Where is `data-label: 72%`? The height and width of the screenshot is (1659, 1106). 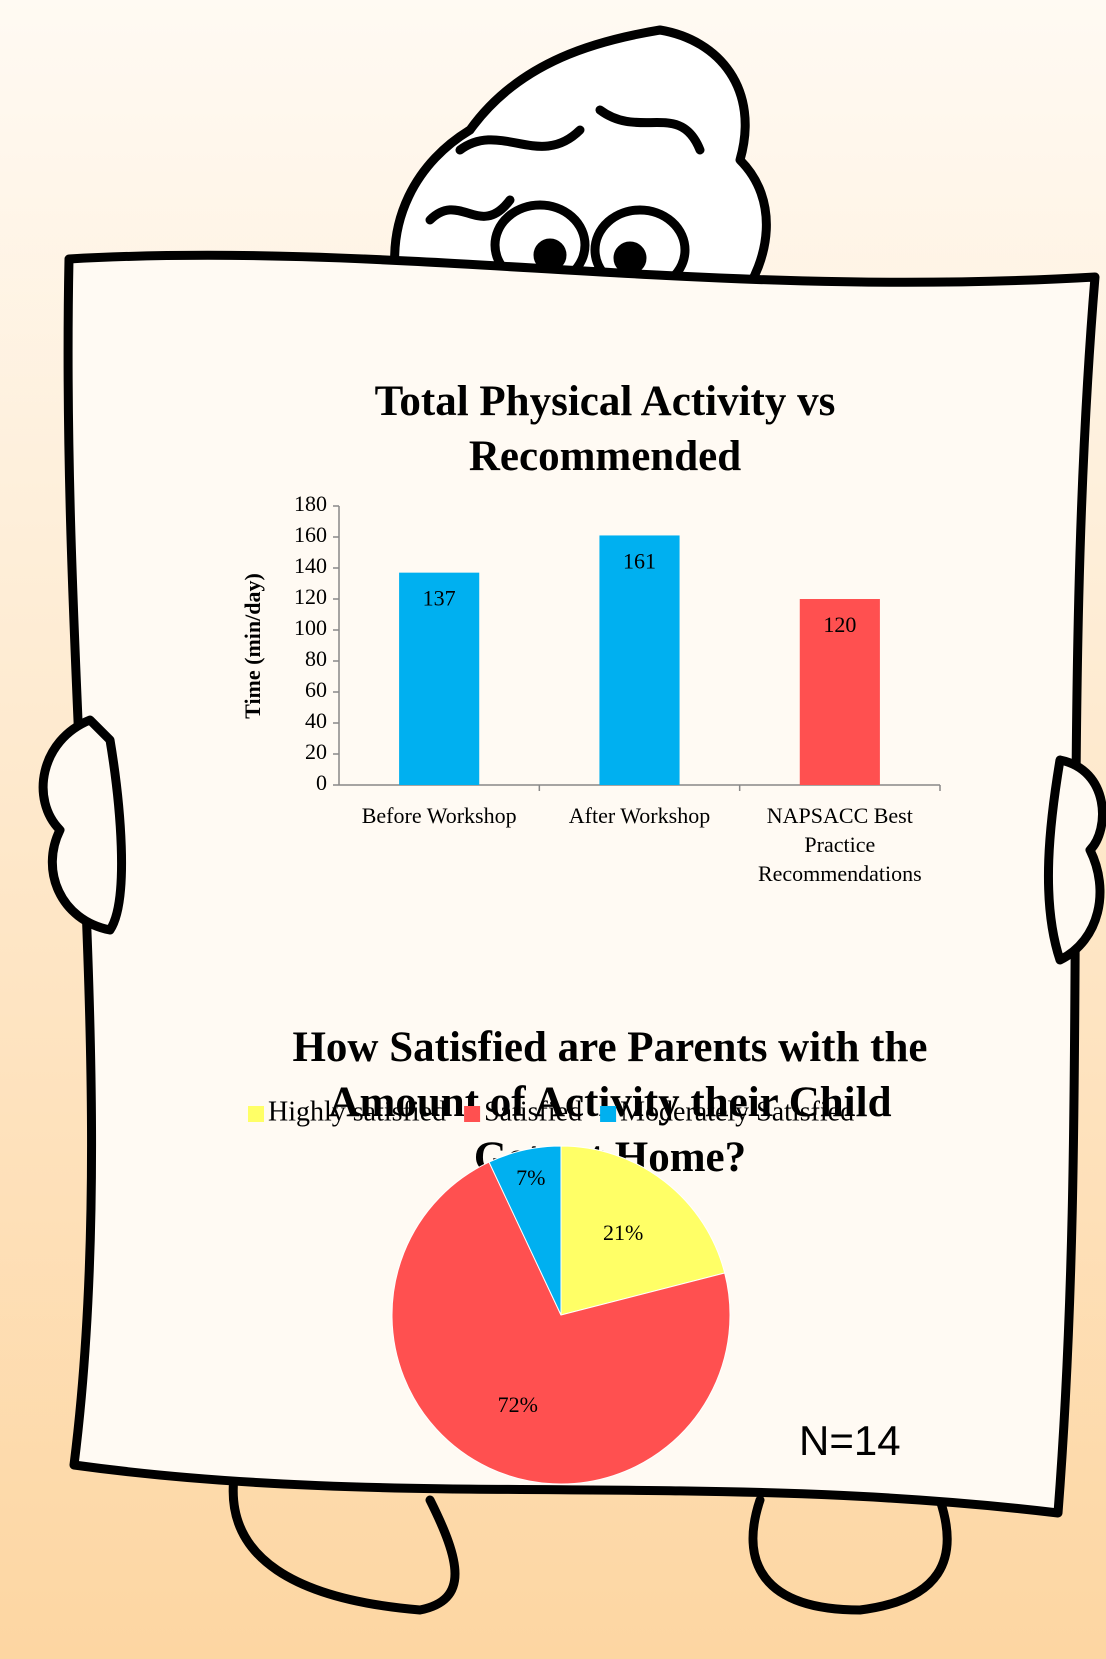
data-label: 72% is located at coordinates (518, 1404).